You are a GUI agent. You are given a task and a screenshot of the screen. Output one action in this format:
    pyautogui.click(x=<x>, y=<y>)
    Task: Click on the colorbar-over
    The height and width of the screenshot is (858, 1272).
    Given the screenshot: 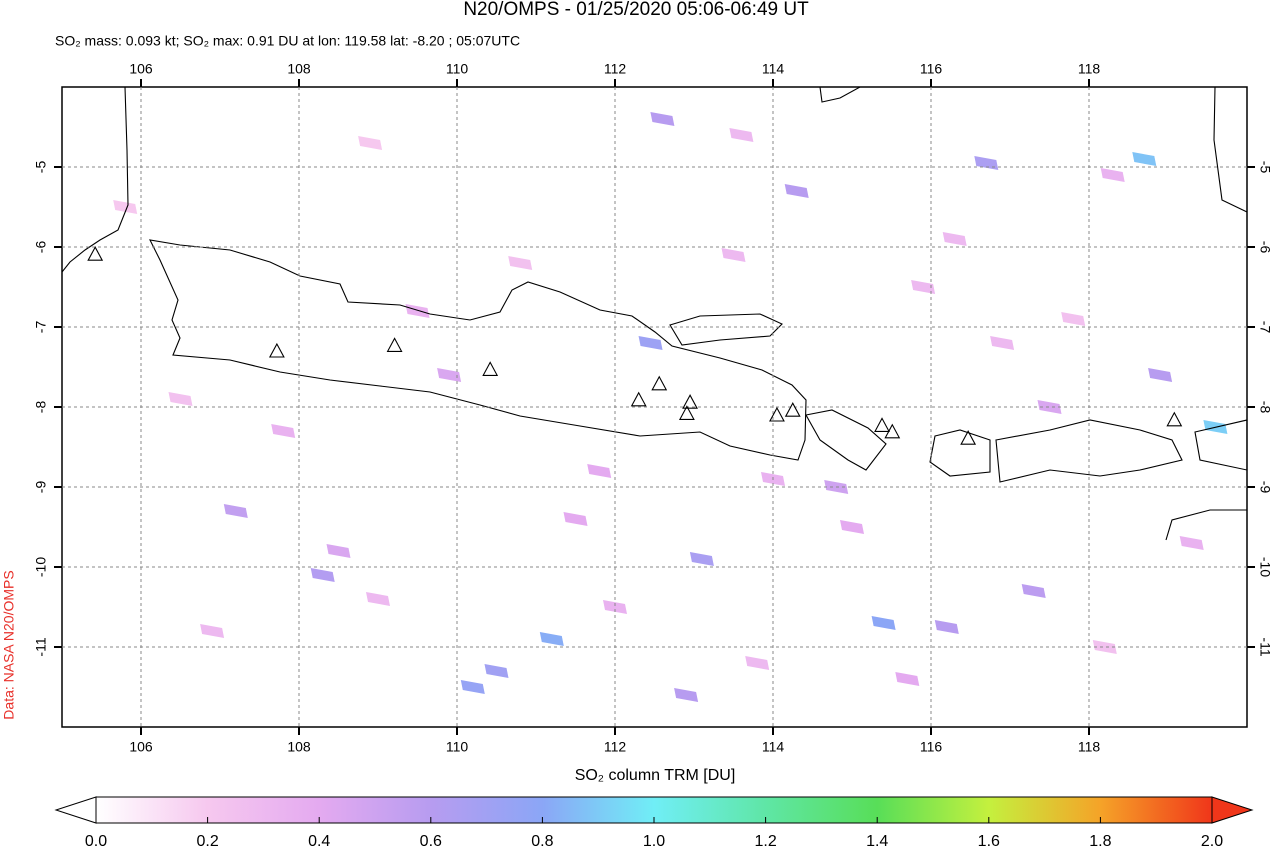 What is the action you would take?
    pyautogui.click(x=1232, y=810)
    